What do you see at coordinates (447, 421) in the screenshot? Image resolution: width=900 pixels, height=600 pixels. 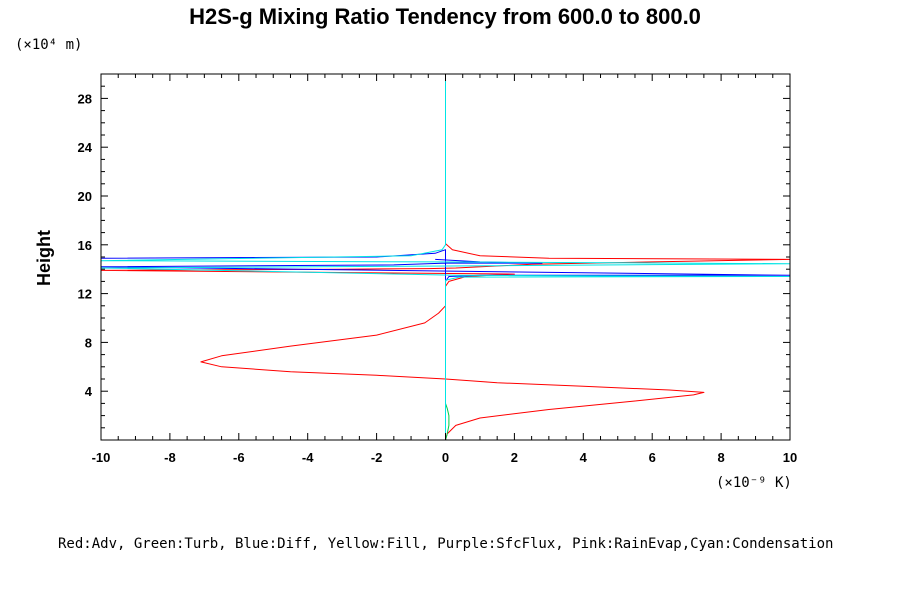 I see `series-line-turb` at bounding box center [447, 421].